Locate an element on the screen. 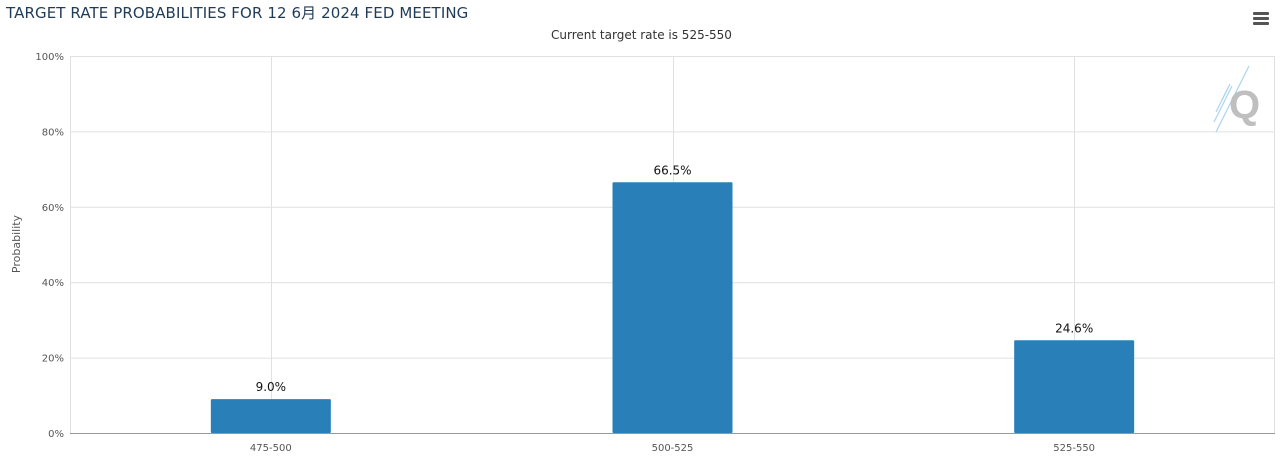 Image resolution: width=1283 pixels, height=458 pixels. y-tick-label: 20% is located at coordinates (53, 359).